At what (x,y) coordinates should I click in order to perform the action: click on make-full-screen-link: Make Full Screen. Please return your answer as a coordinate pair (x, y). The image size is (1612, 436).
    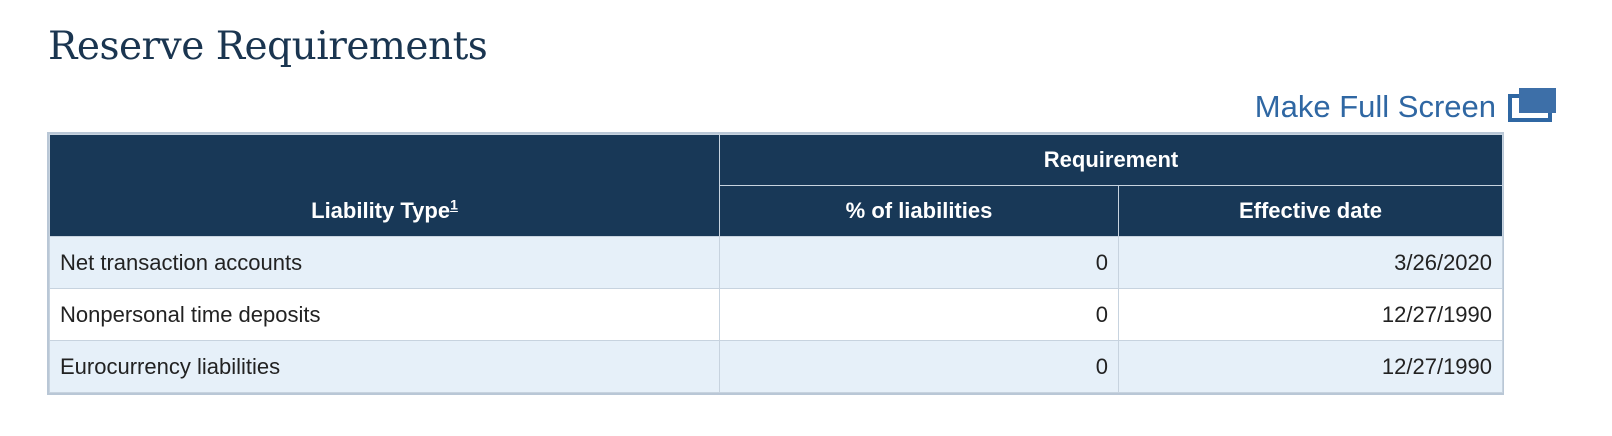
    Looking at the image, I should click on (1406, 106).